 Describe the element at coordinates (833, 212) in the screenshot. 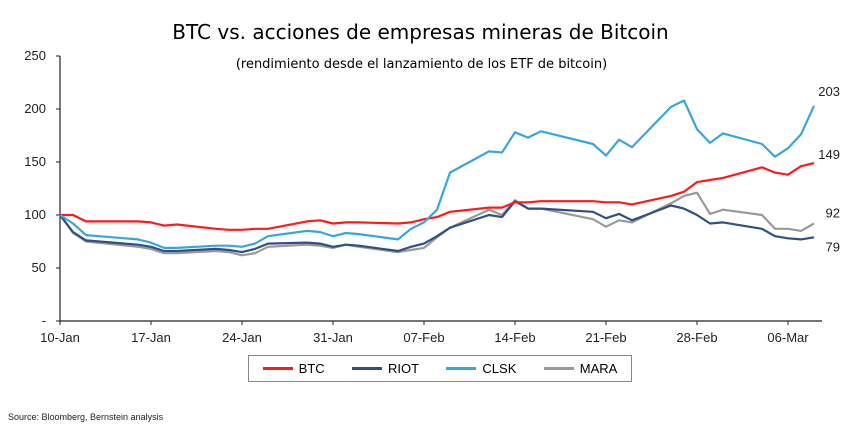

I see `end-label-mara: 92` at that location.